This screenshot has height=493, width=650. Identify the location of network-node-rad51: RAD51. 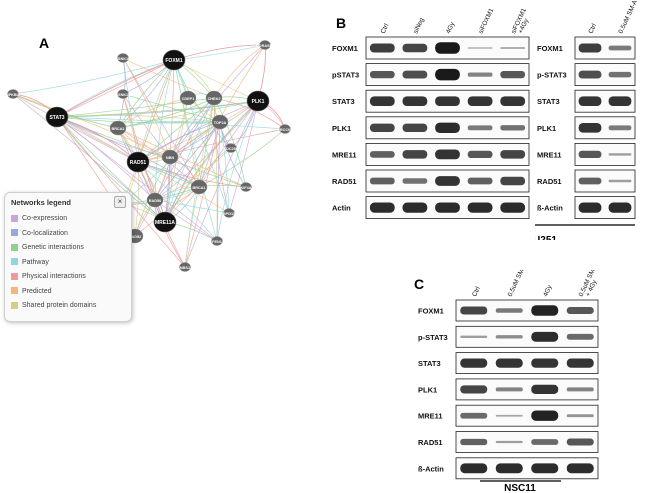
(138, 162).